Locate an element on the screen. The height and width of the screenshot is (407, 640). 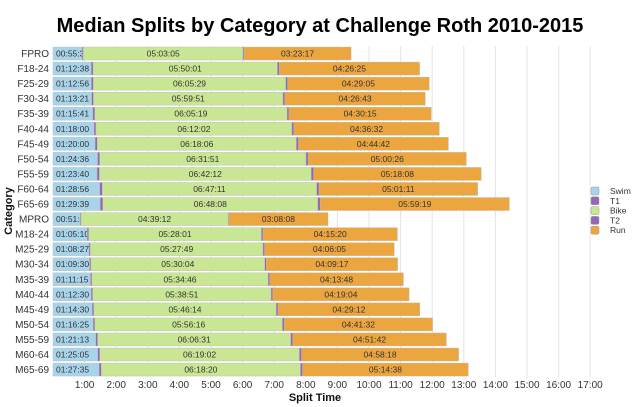
data-label-swim: 01:20:00 is located at coordinates (72, 144).